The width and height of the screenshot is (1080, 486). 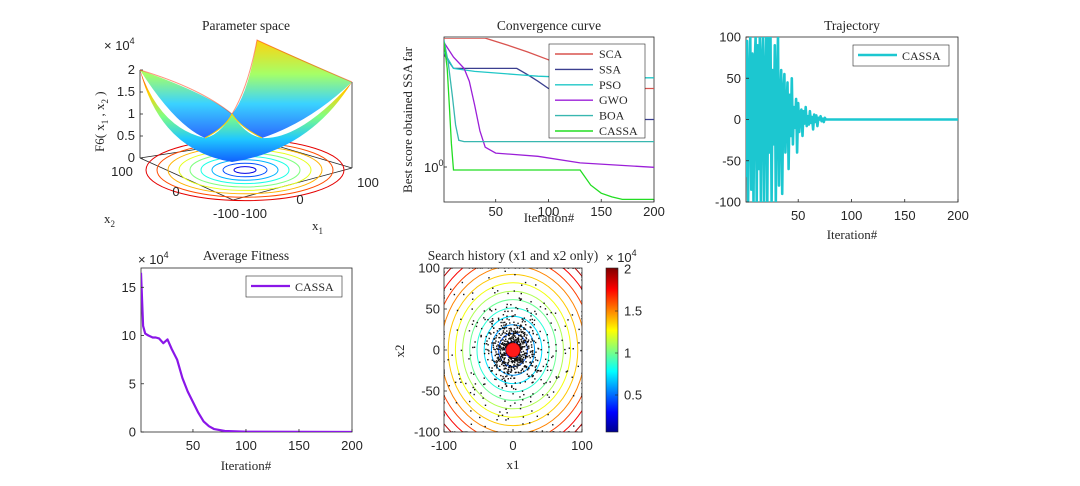 What do you see at coordinates (597, 91) in the screenshot?
I see `legend-box` at bounding box center [597, 91].